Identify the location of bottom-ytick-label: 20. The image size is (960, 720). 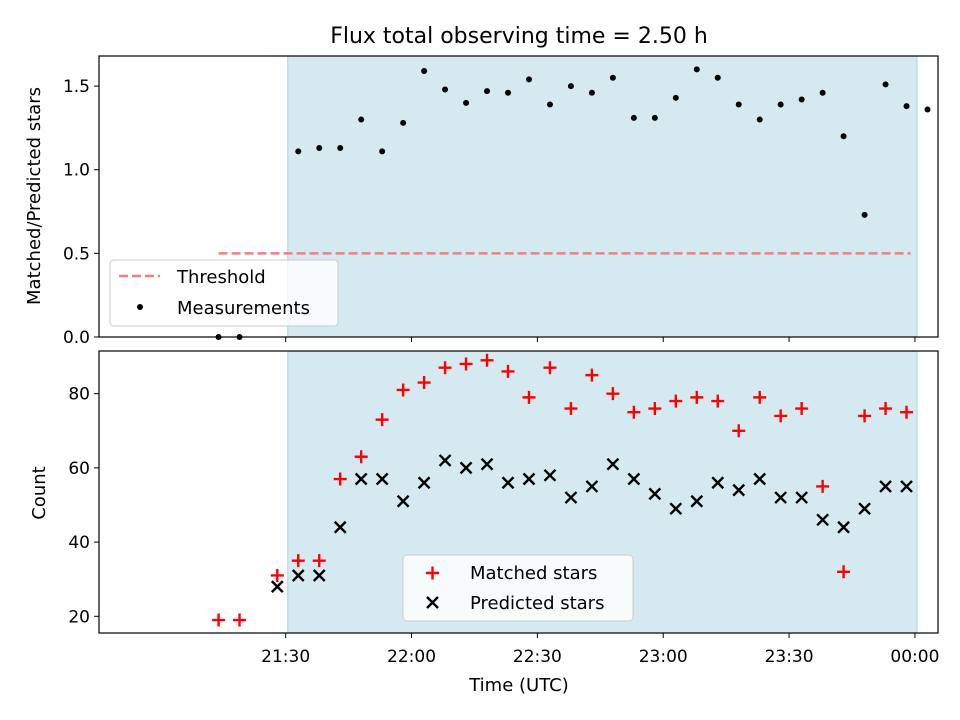
(79, 617).